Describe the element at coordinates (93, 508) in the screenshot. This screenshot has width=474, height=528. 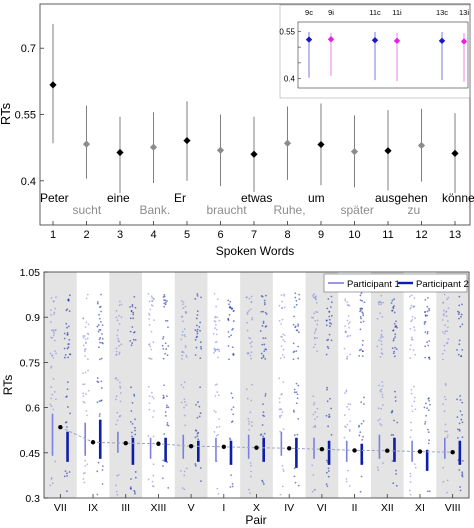
I see `pair-label: IX` at that location.